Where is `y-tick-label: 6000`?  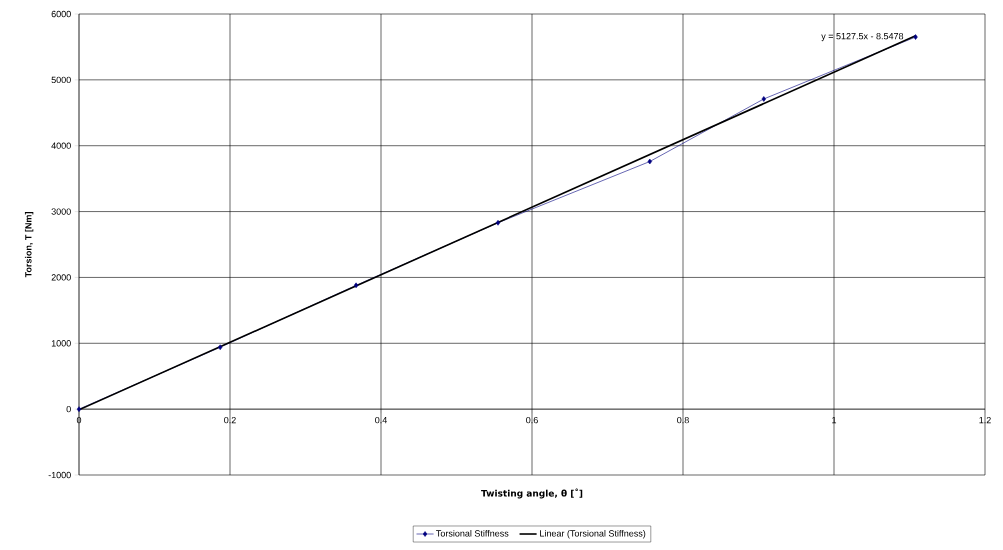 y-tick-label: 6000 is located at coordinates (61, 14).